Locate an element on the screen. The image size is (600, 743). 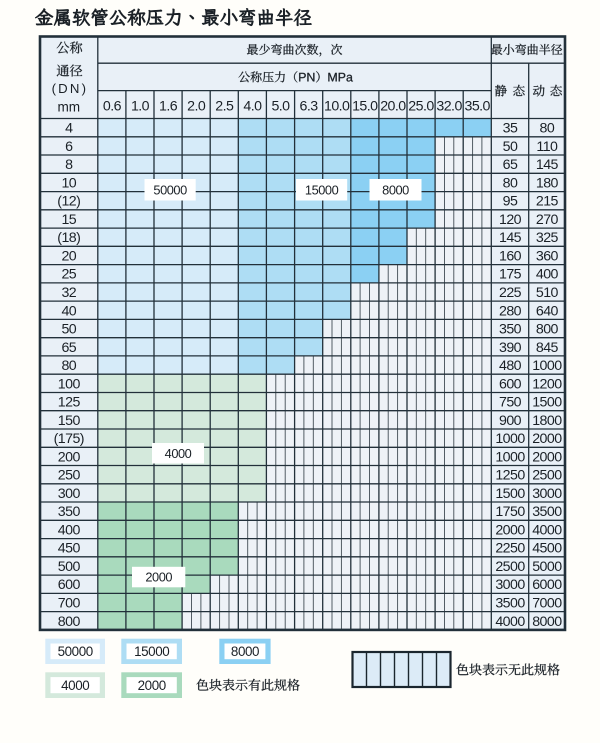
svg-text: 15 is located at coordinates (68, 220).